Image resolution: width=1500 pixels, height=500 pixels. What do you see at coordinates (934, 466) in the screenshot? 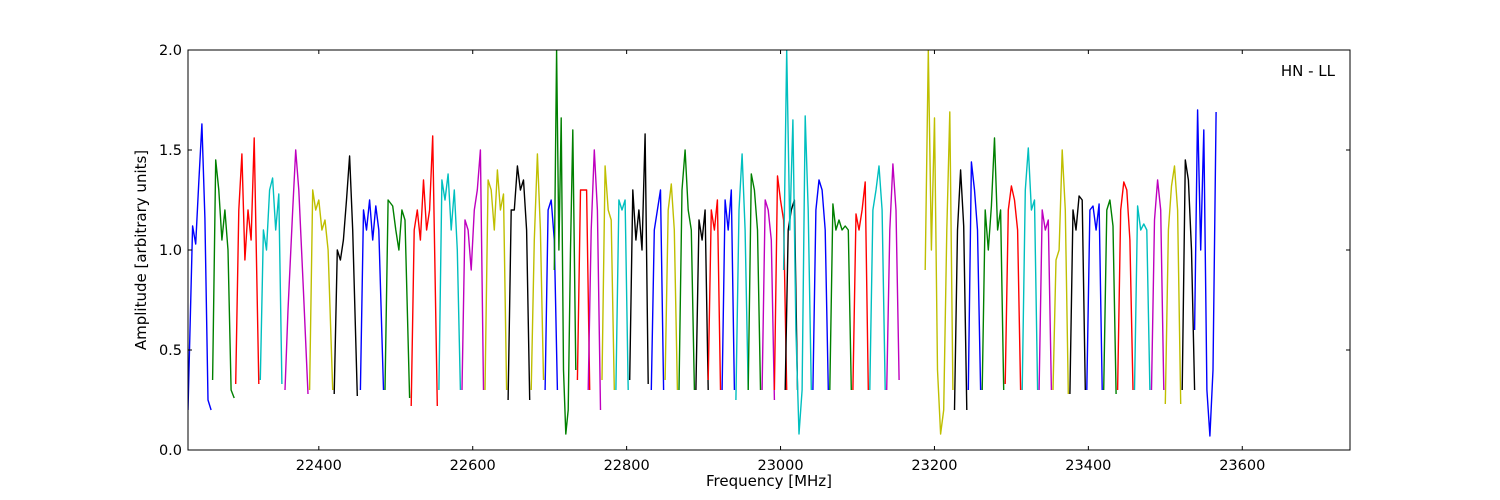
I see `x-tick-label: 23200` at bounding box center [934, 466].